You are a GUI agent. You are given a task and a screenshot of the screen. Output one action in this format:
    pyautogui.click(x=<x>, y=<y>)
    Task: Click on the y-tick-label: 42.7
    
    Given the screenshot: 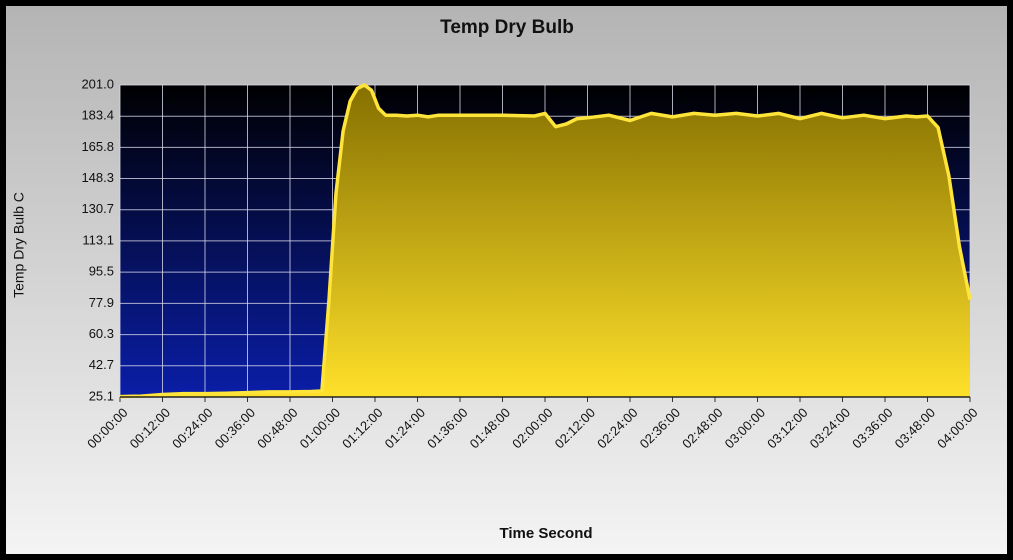 What is the action you would take?
    pyautogui.click(x=101, y=364)
    